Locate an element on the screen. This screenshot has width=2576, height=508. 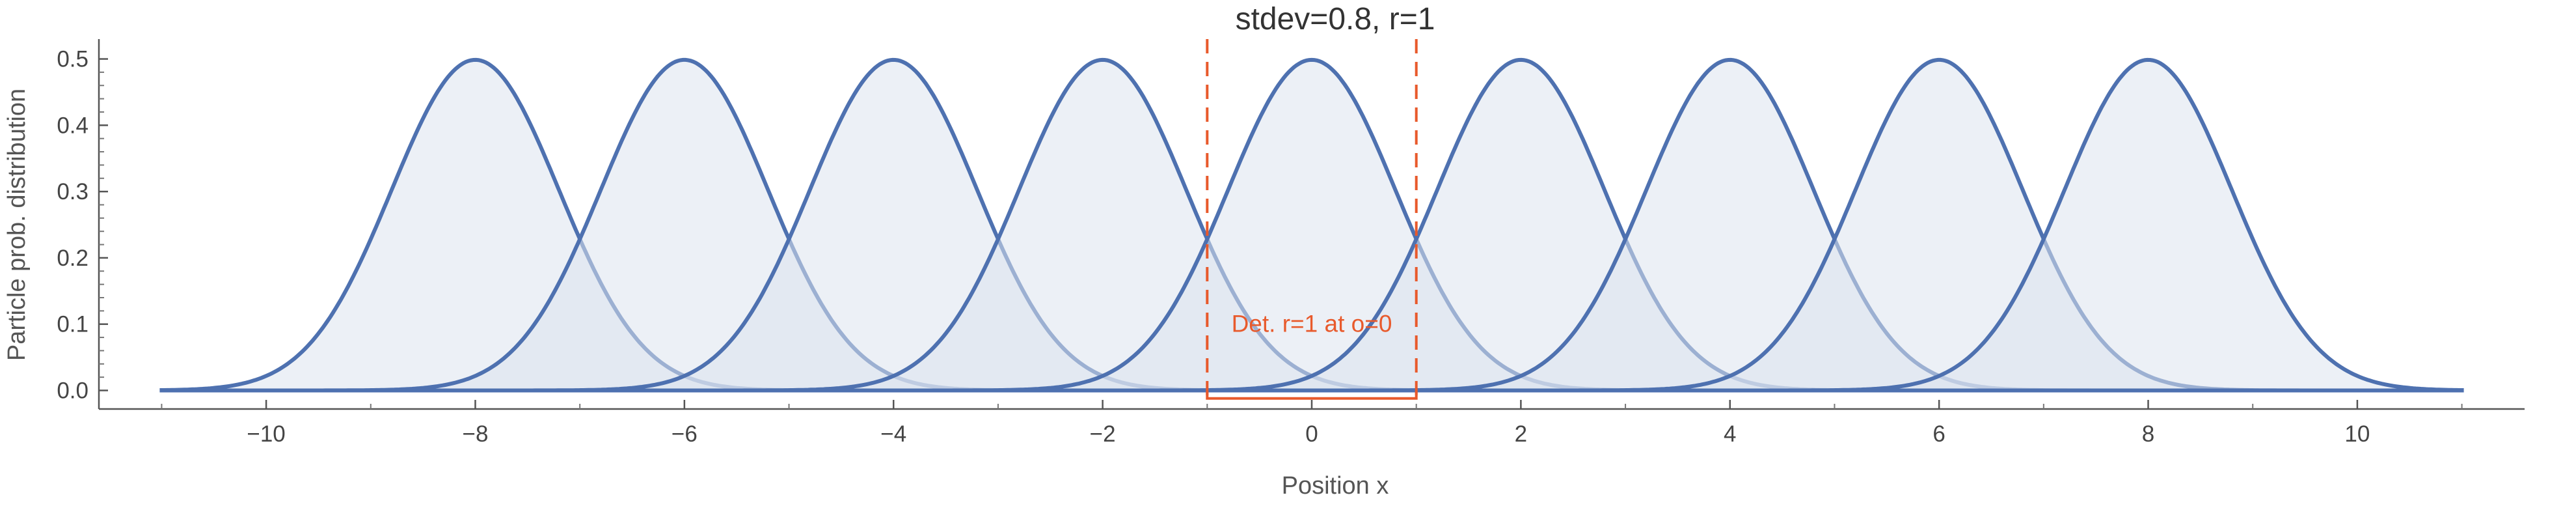
x-tick-label: 10 is located at coordinates (2357, 434).